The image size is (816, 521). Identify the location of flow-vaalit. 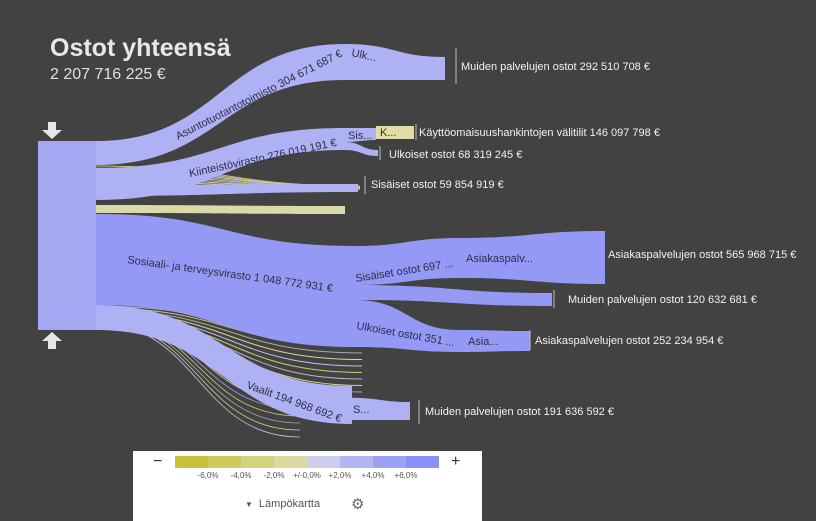
(224, 364).